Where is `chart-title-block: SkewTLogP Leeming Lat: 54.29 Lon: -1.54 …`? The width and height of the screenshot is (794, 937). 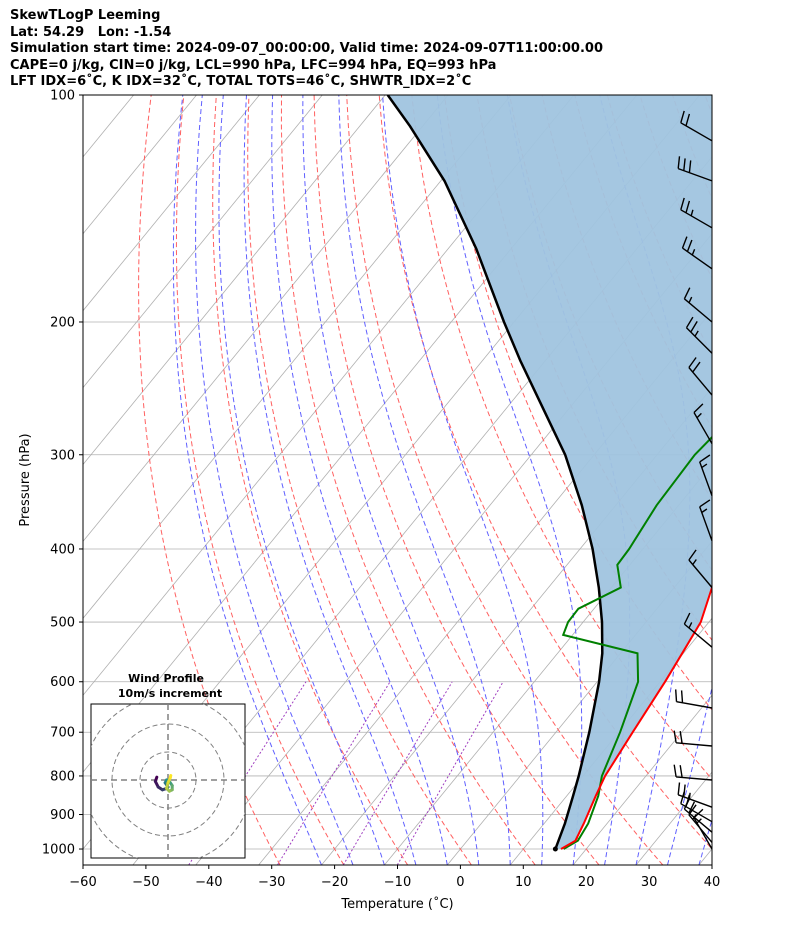
chart-title-block: SkewTLogP Leeming Lat: 54.29 Lon: -1.54 … is located at coordinates (306, 49).